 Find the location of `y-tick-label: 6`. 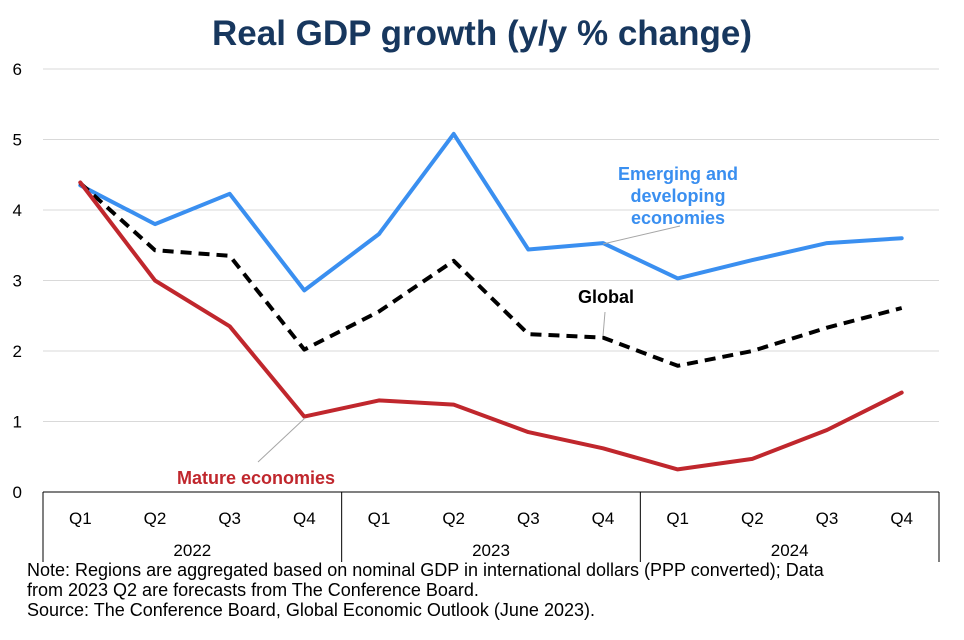

y-tick-label: 6 is located at coordinates (17, 69).